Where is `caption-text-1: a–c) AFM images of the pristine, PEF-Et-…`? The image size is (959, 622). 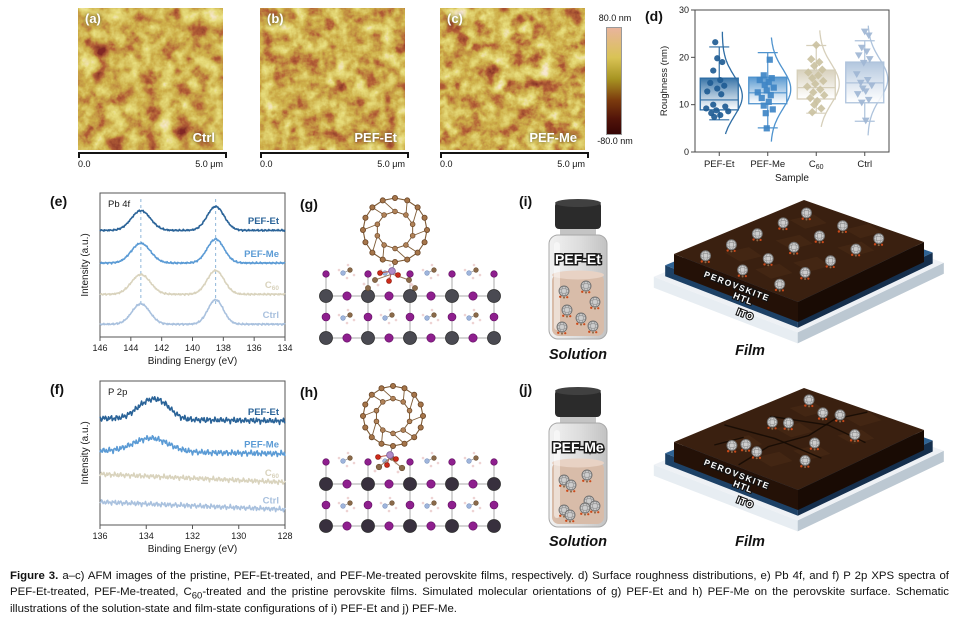 caption-text-1: a–c) AFM images of the pristine, PEF-Et-… is located at coordinates (479, 584).